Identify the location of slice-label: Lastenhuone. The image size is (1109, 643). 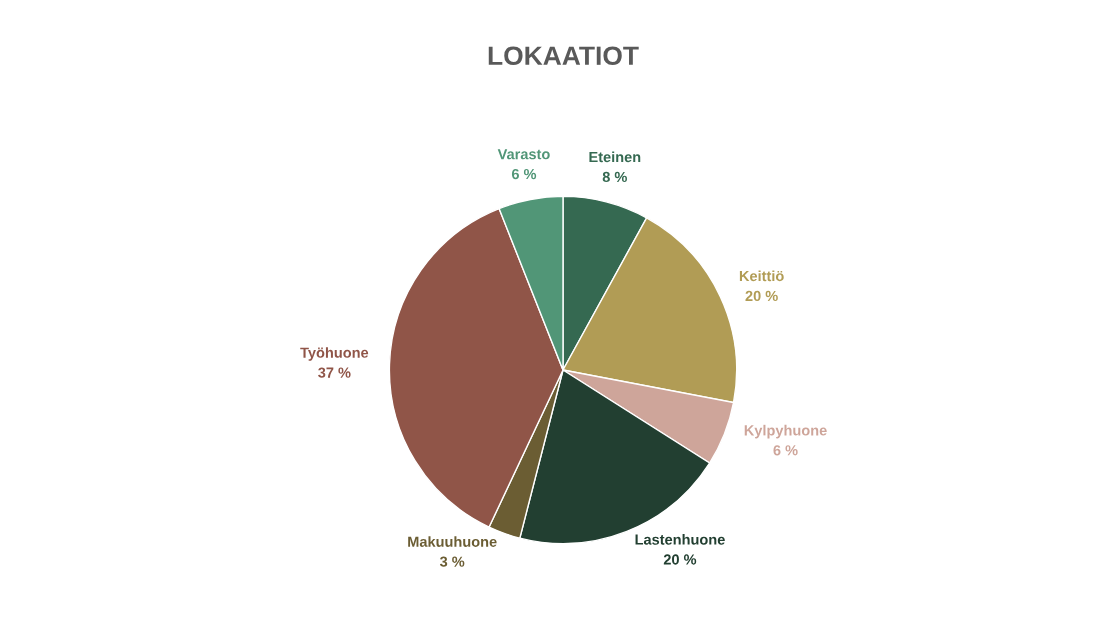
(680, 539).